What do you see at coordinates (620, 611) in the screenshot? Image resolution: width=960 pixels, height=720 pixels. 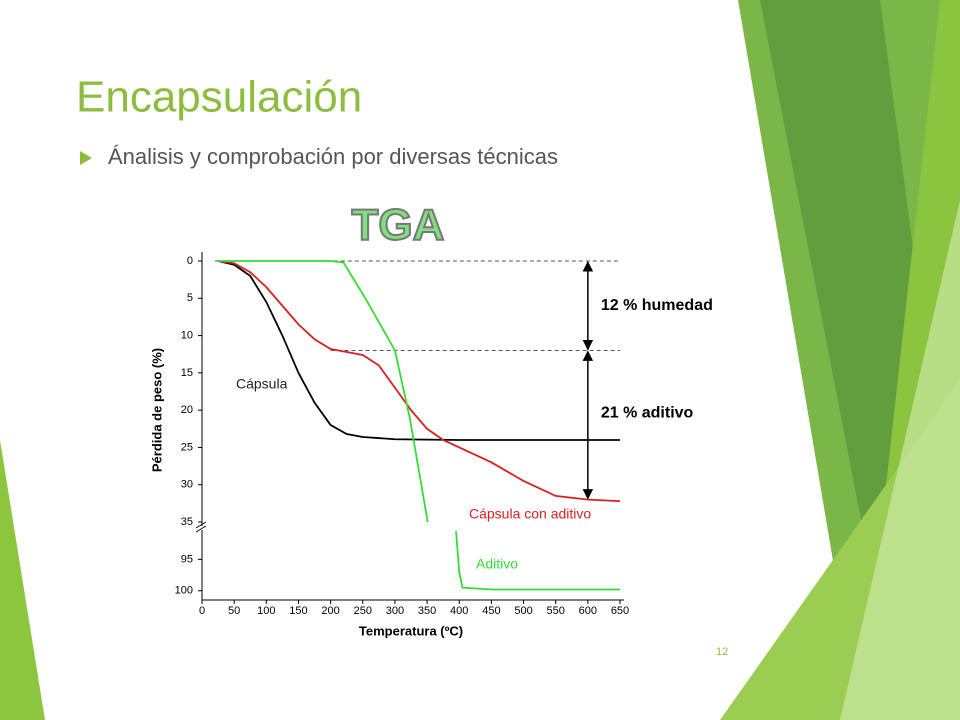 I see `x-tick-label: 650` at bounding box center [620, 611].